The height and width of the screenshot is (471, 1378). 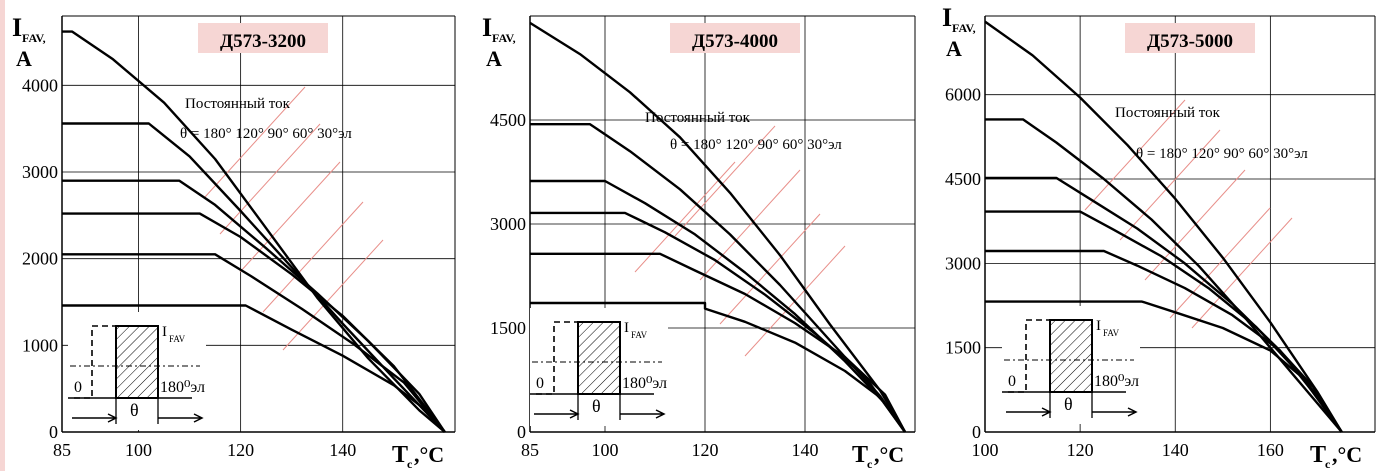 What do you see at coordinates (40, 85) in the screenshot?
I see `y-tick-label: 4000` at bounding box center [40, 85].